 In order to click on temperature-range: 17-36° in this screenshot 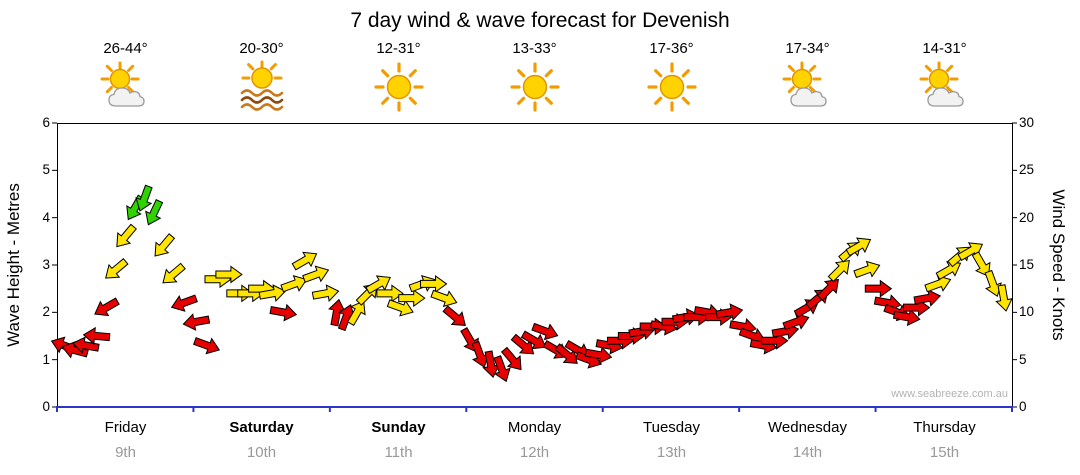, I will do `click(671, 48)`.